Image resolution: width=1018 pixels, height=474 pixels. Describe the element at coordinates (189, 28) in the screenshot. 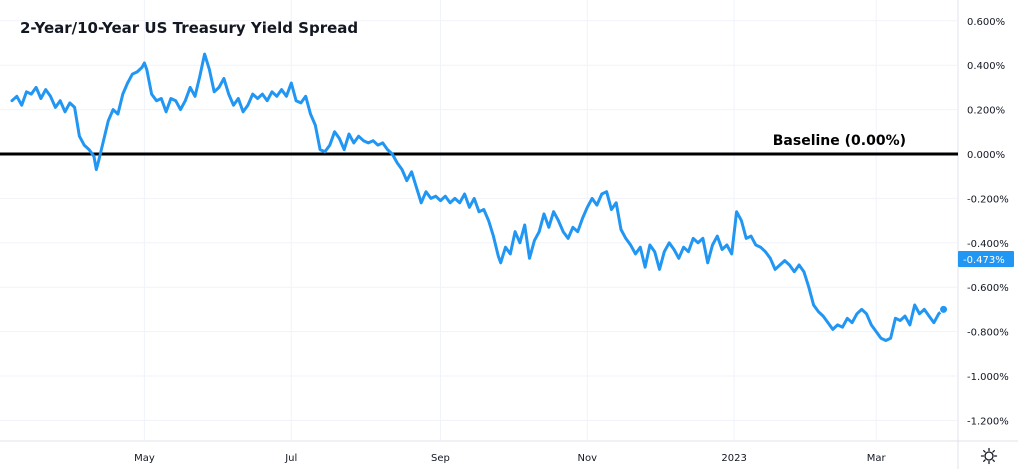

I see `chart-title: 2-Year/10-Year US Treasury Yield Spread` at that location.